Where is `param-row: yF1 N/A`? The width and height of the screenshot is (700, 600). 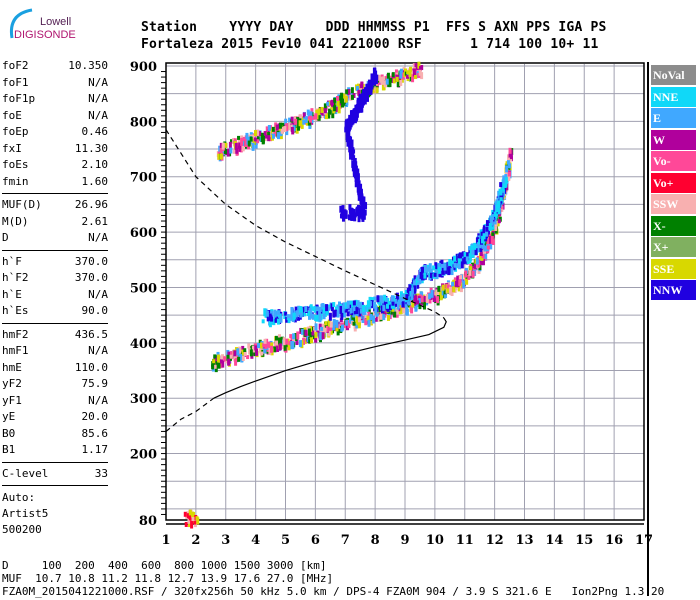 param-row: yF1 N/A is located at coordinates (55, 401).